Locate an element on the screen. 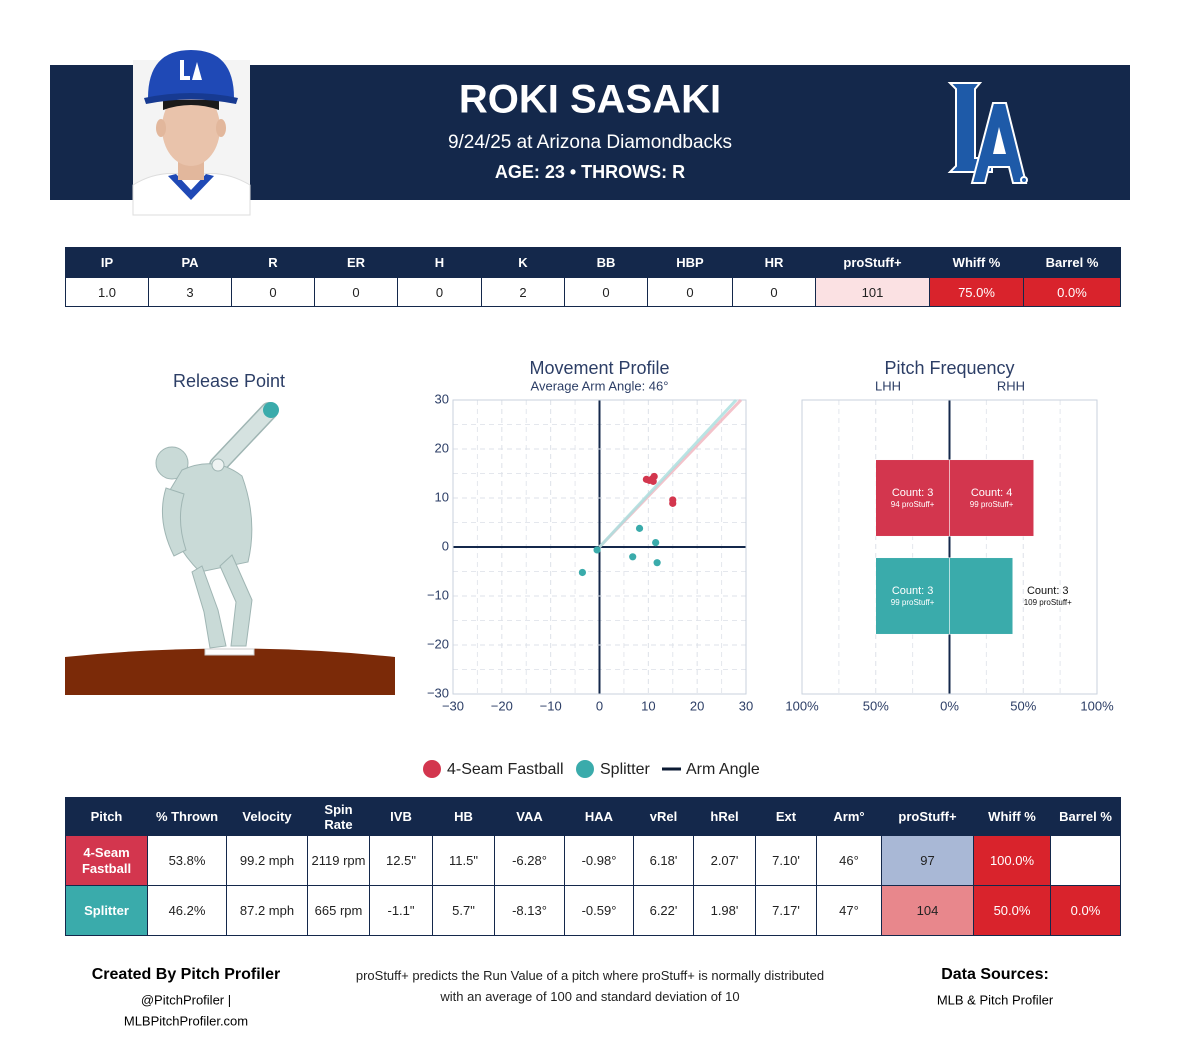 The width and height of the screenshot is (1180, 1058). y-tick-label: −30 is located at coordinates (438, 692).